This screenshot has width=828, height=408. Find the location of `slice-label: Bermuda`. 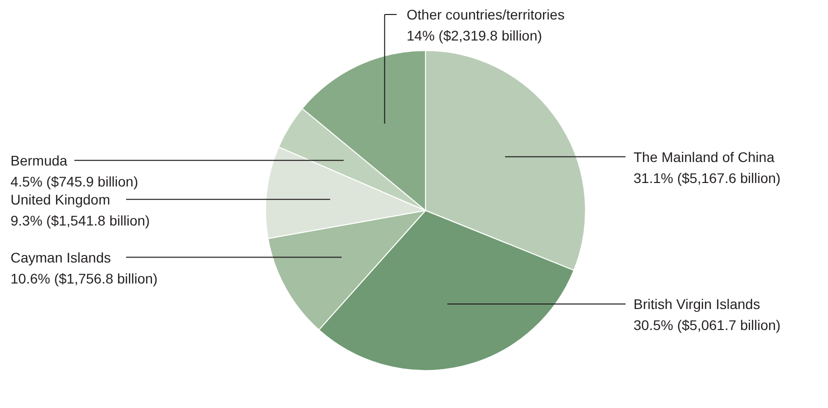

slice-label: Bermuda is located at coordinates (39, 160).